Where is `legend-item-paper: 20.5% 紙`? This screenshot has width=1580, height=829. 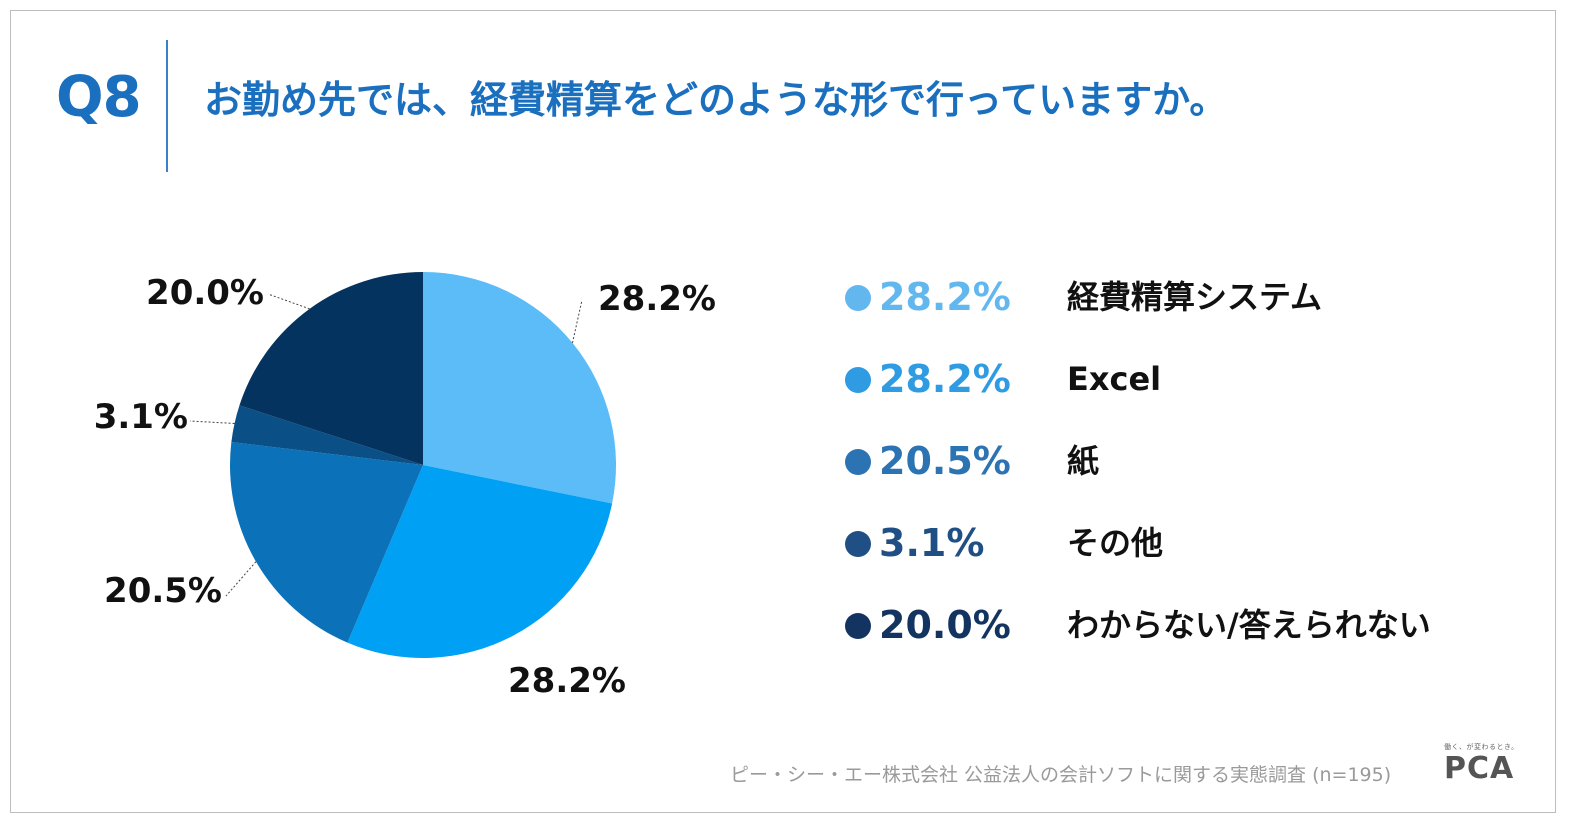 legend-item-paper: 20.5% 紙 is located at coordinates (1165, 461).